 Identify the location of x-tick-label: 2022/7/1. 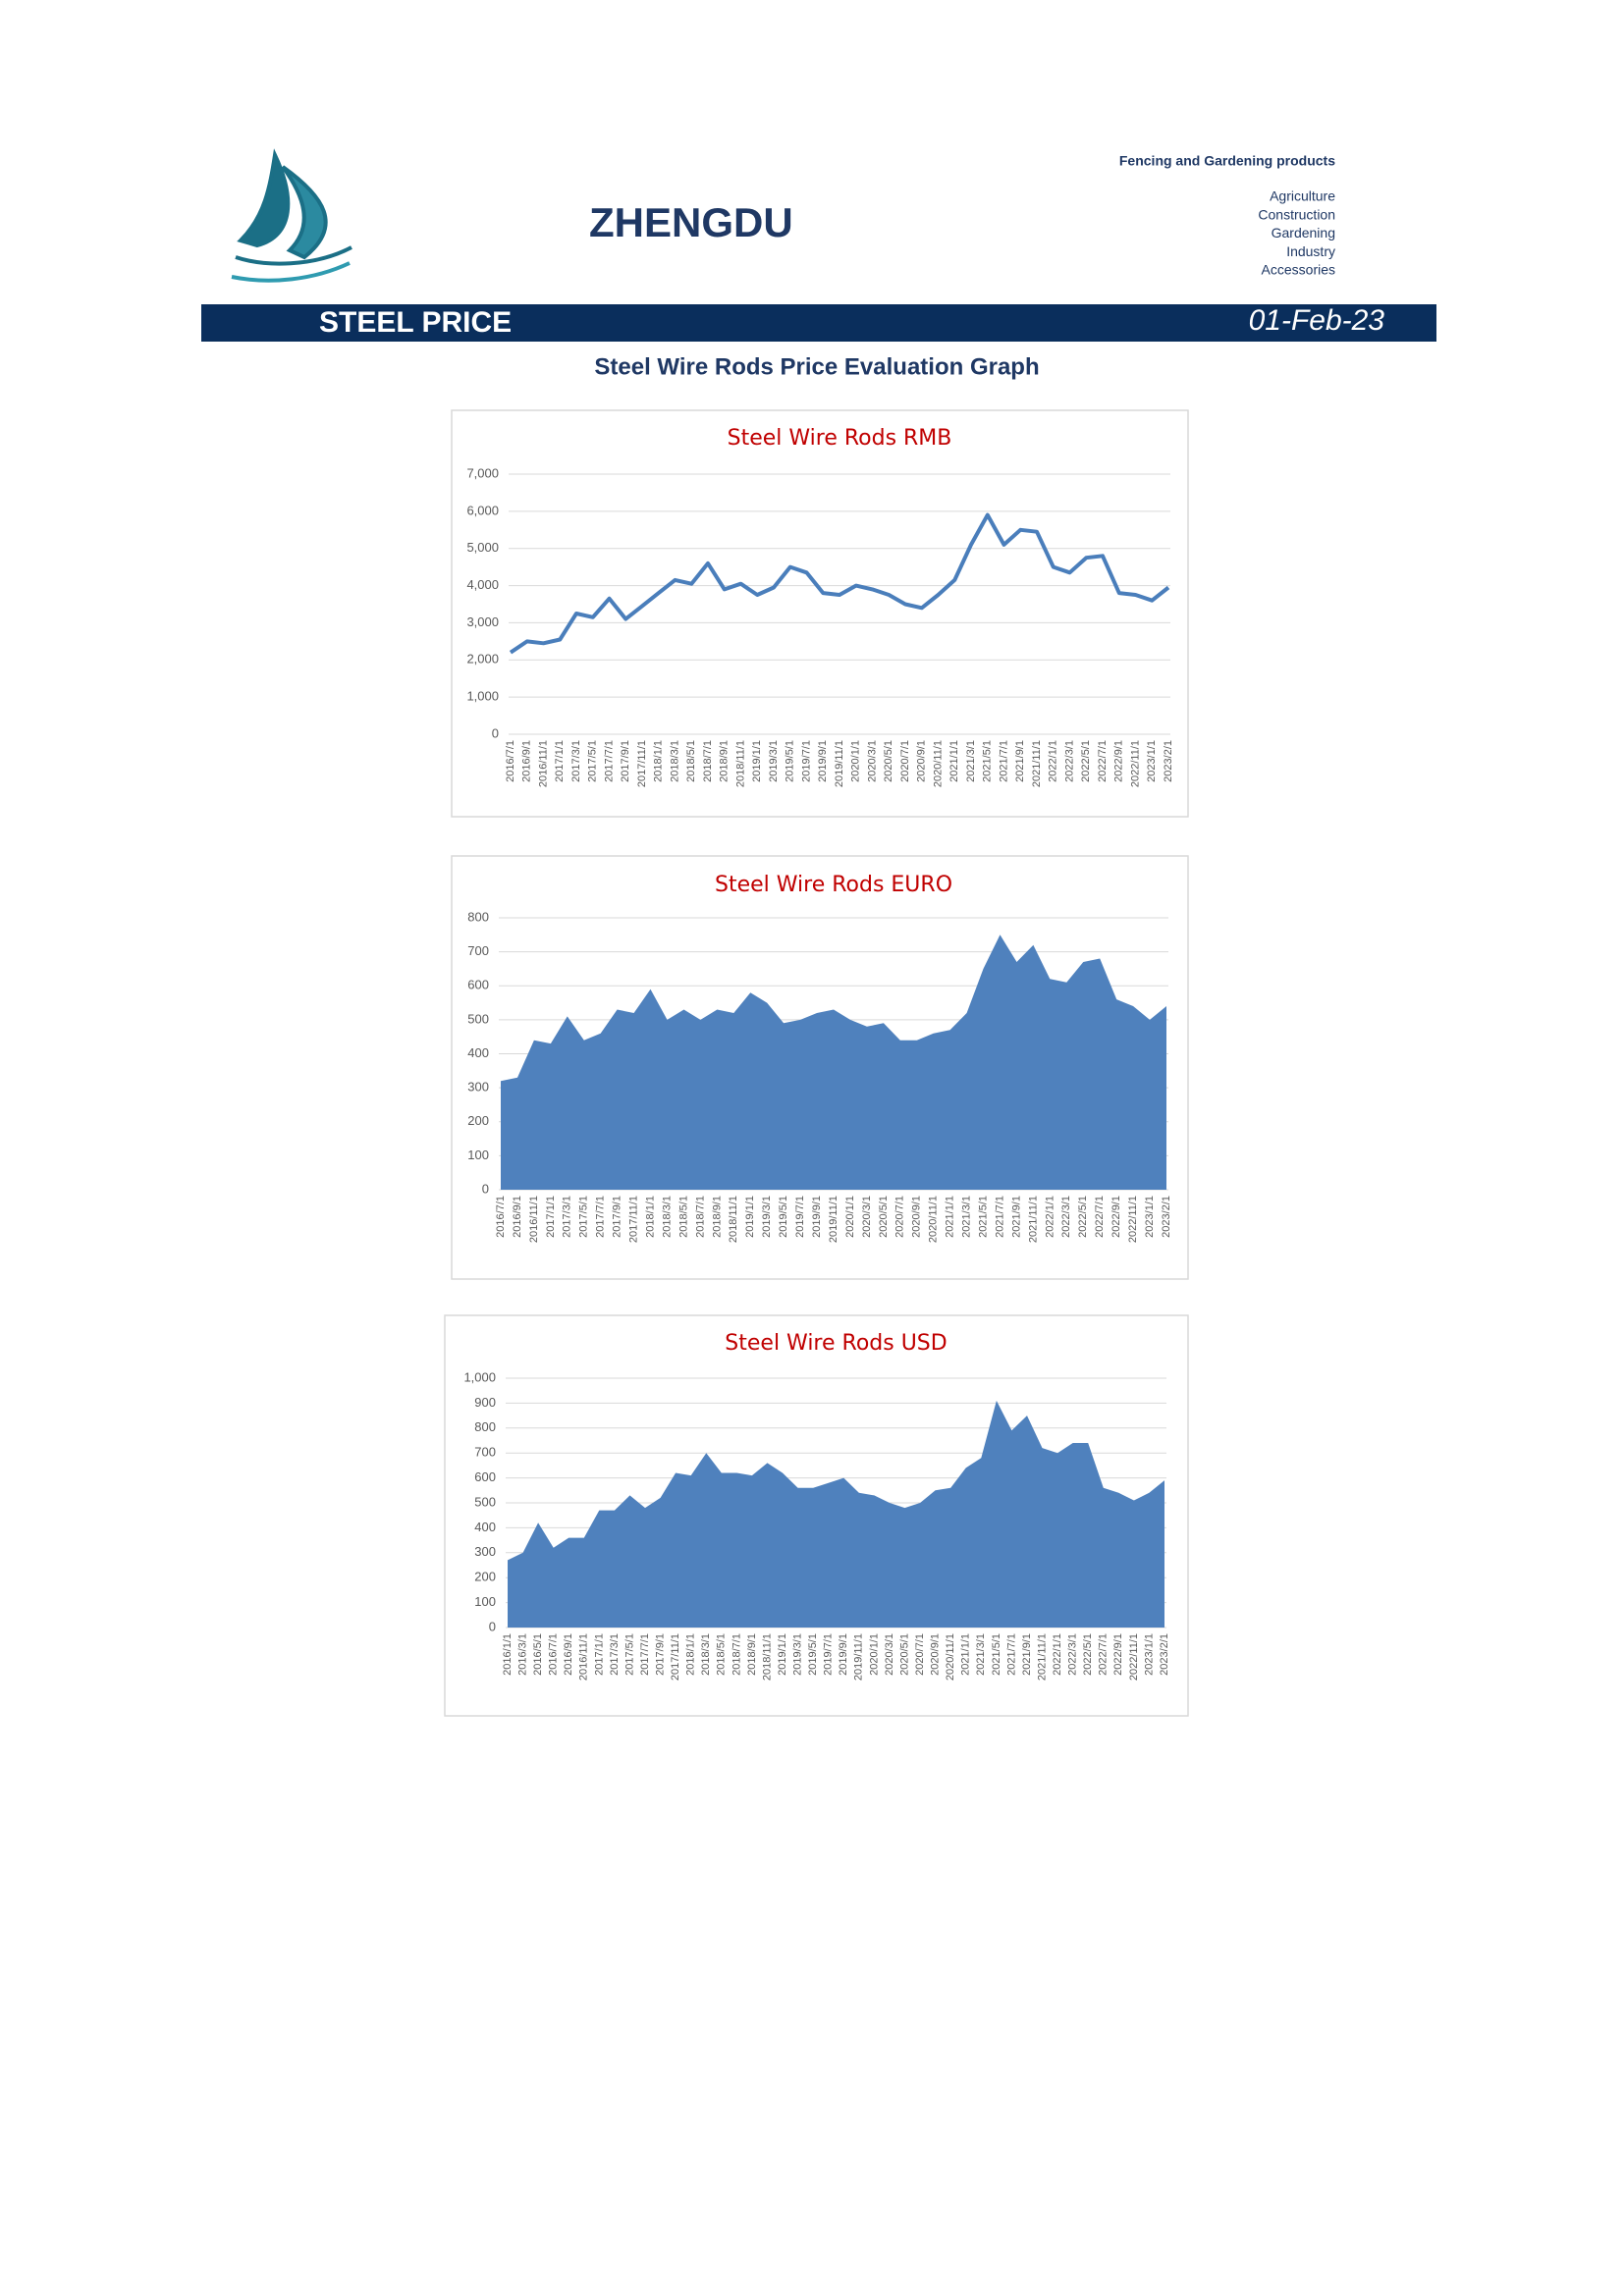
(1103, 761).